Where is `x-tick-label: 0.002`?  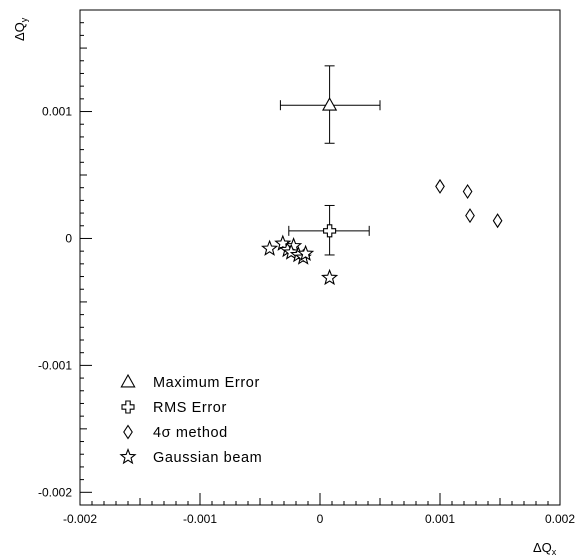
x-tick-label: 0.002 is located at coordinates (560, 519).